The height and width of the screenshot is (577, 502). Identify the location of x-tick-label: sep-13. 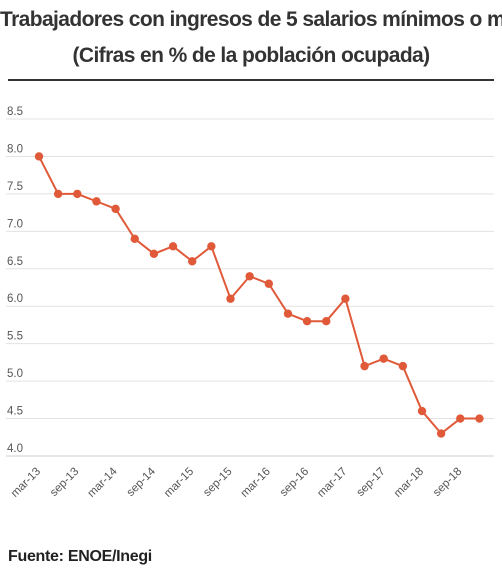
(64, 482).